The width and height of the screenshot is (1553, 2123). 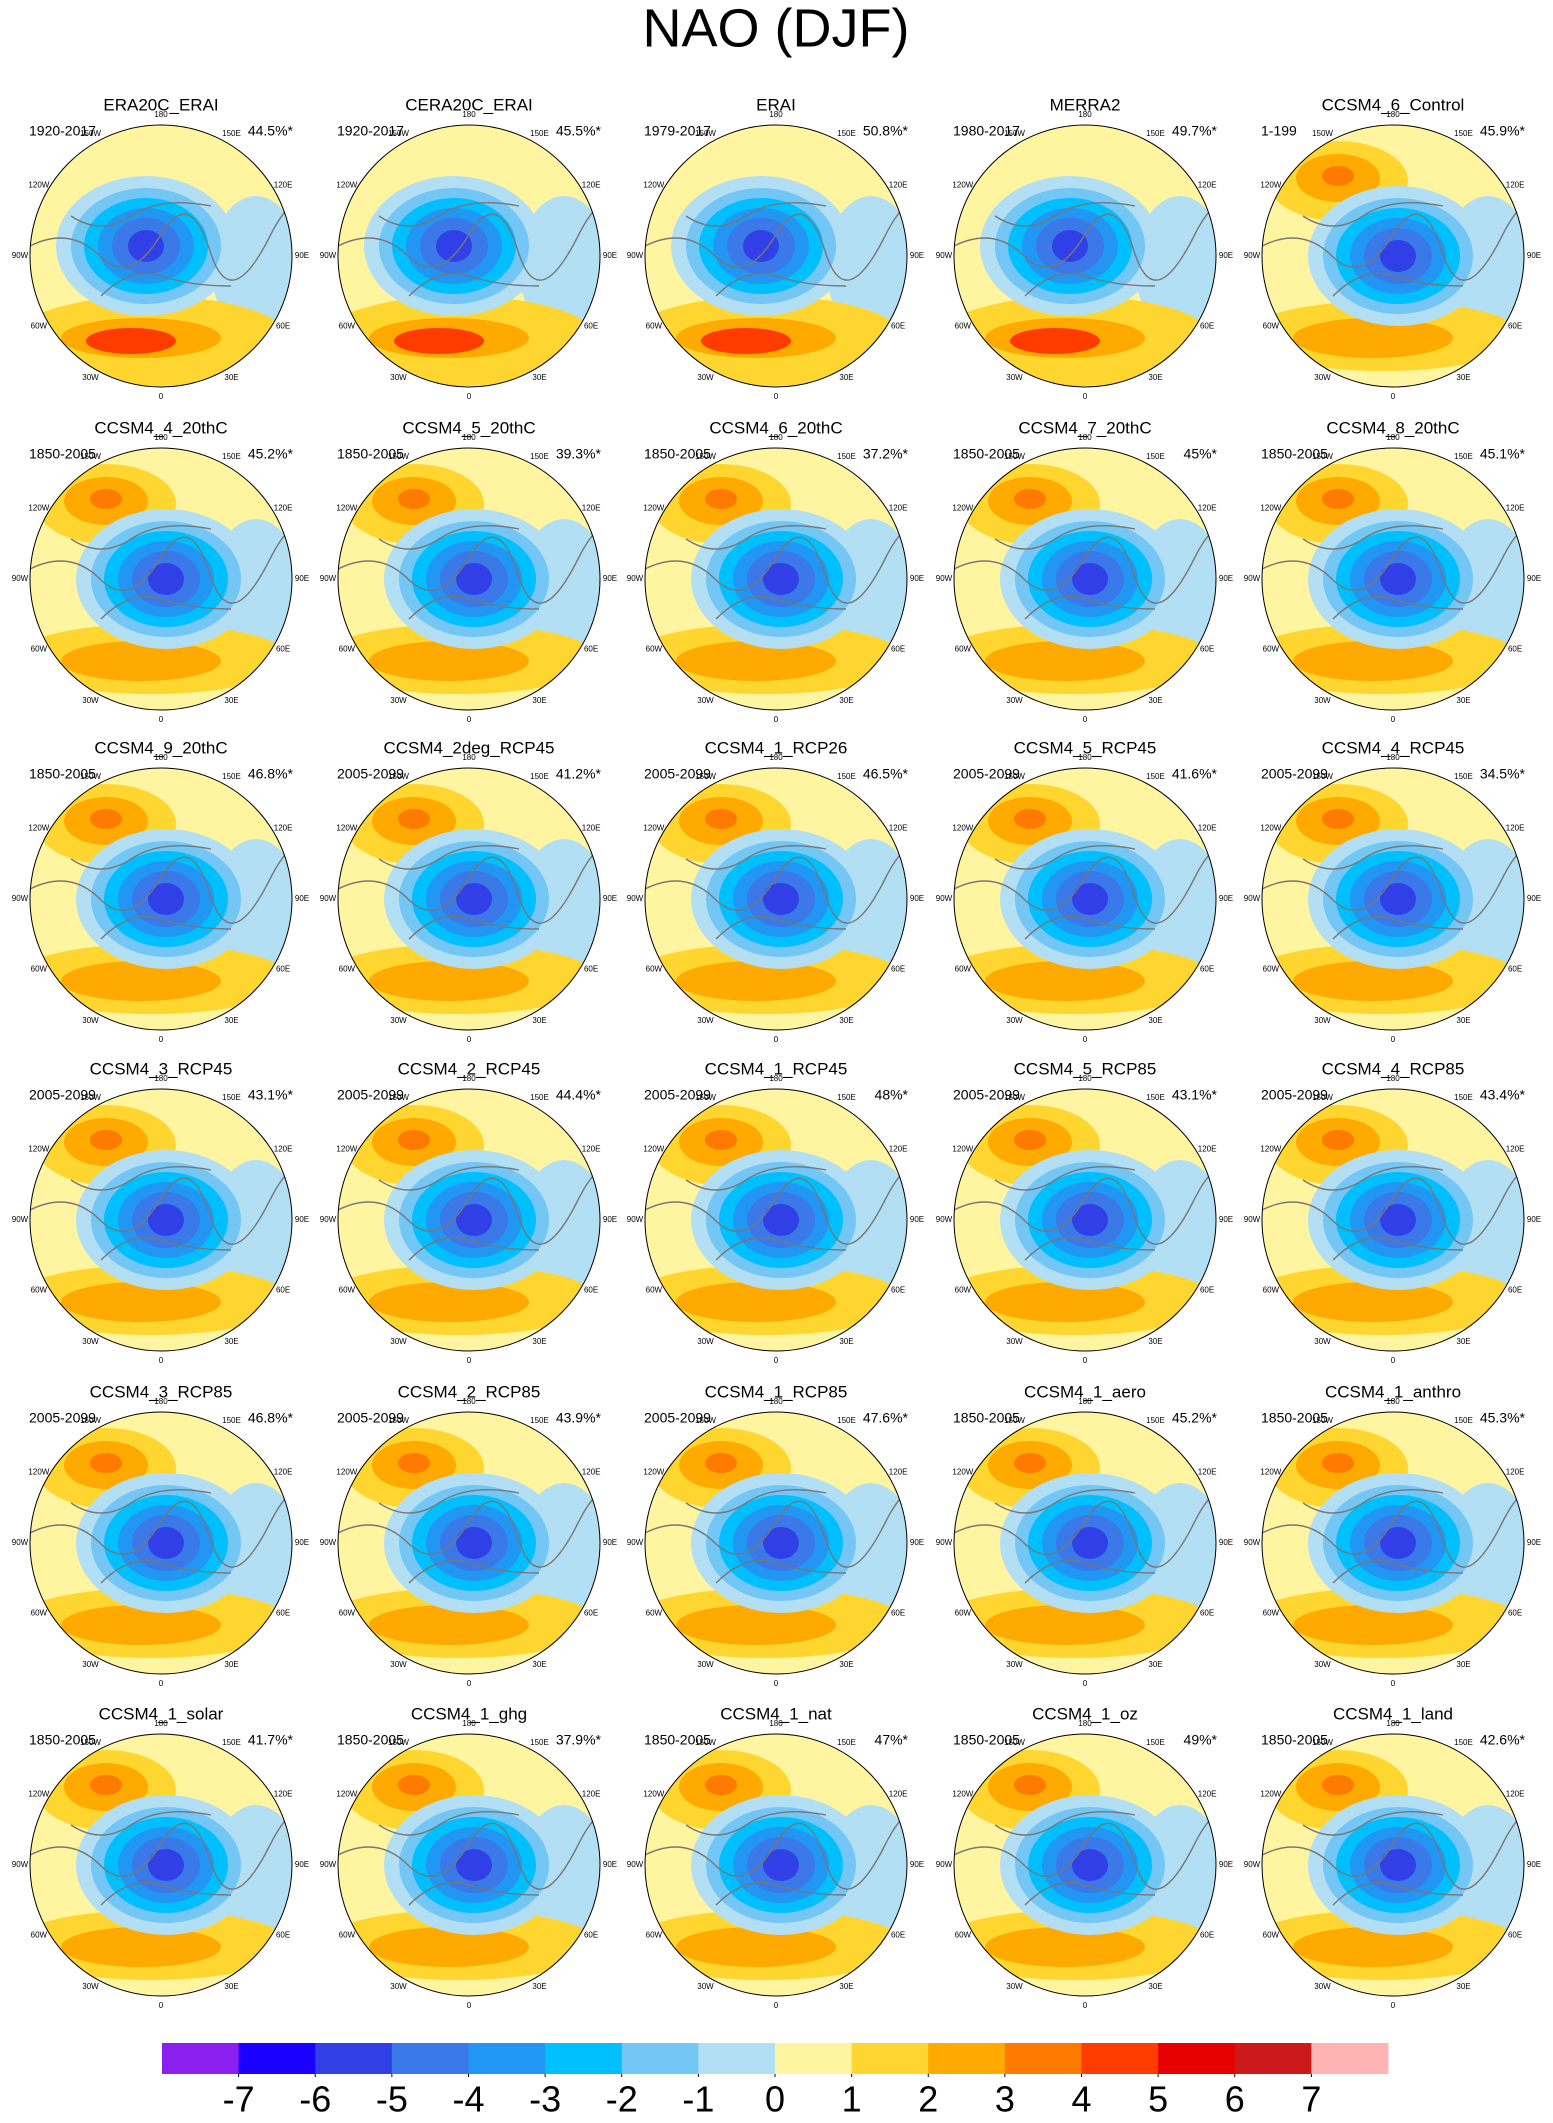 I want to click on colorbar-tick-label: 4, so click(x=1081, y=2099).